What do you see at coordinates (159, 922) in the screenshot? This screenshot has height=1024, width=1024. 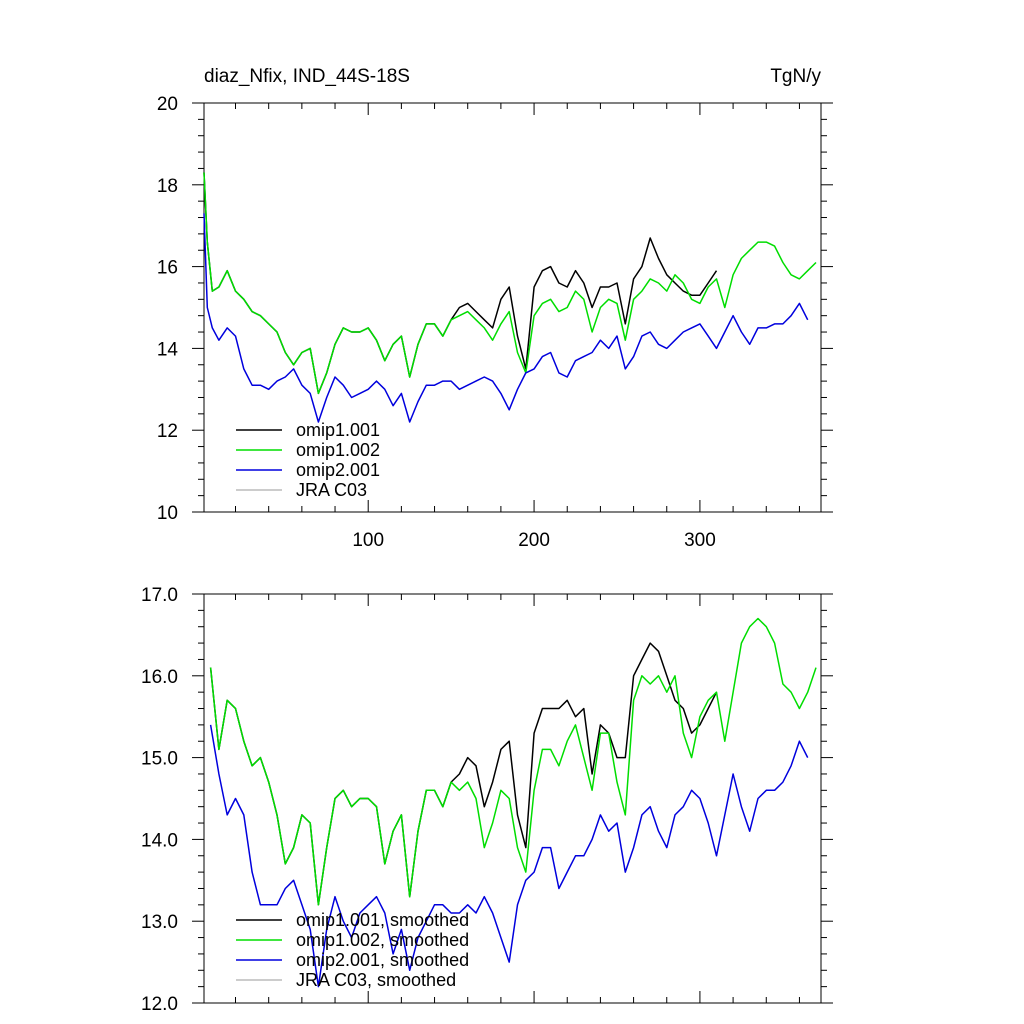 I see `y-tick-label: 13.0` at bounding box center [159, 922].